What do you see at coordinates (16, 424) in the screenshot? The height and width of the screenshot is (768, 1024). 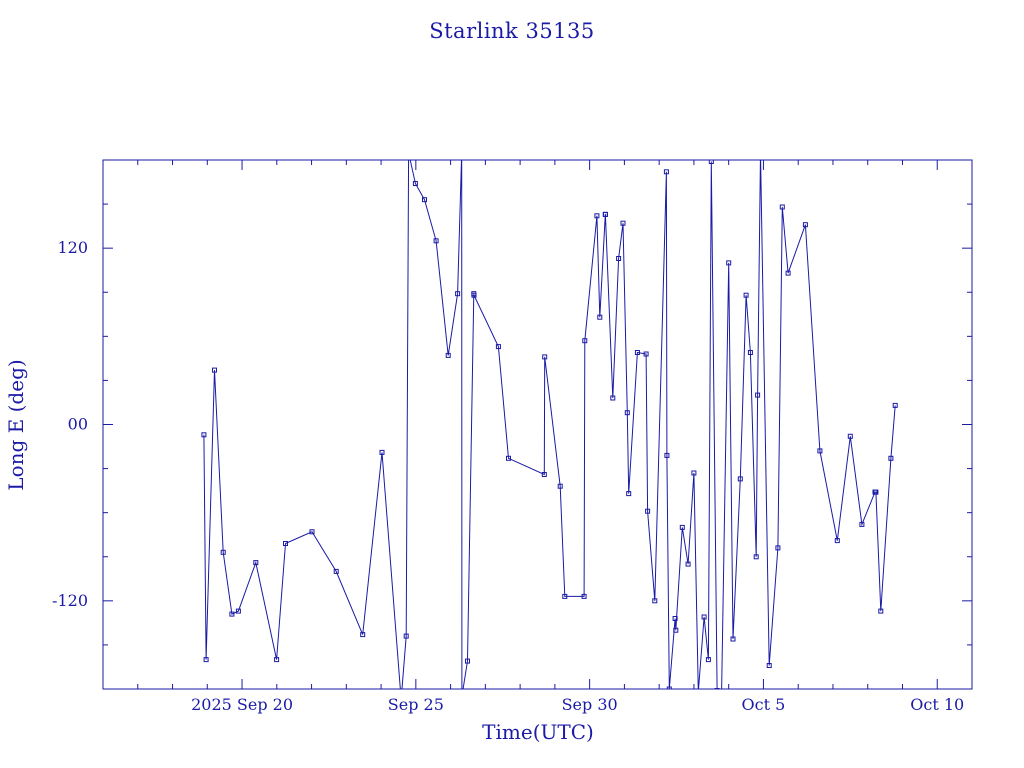 I see `y-axis-title: Long E (deg)` at bounding box center [16, 424].